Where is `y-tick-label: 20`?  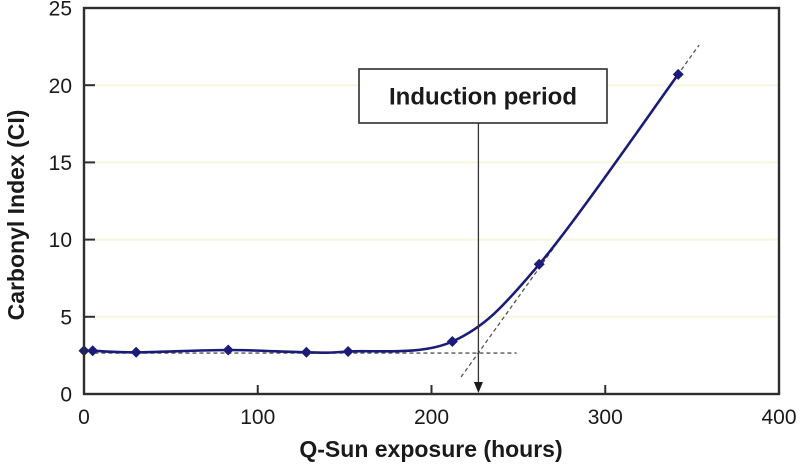 y-tick-label: 20 is located at coordinates (60, 86).